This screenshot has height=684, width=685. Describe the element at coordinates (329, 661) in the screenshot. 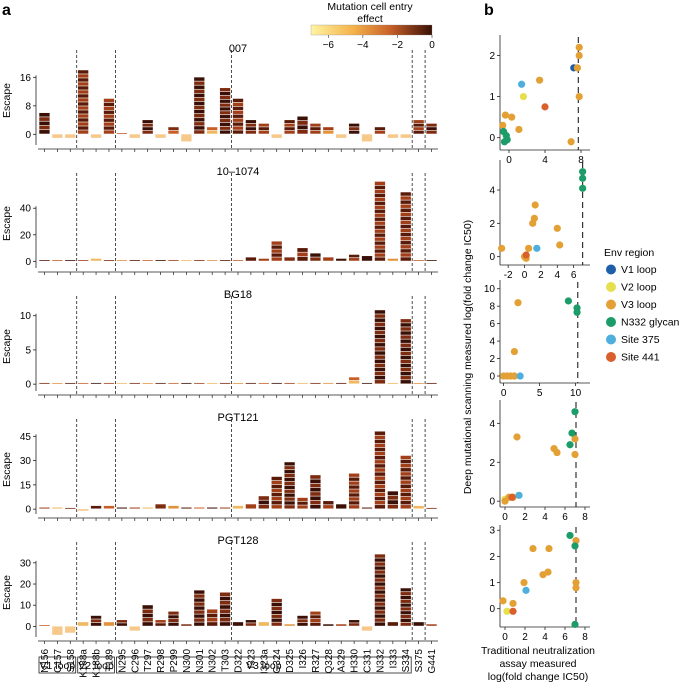

I see `site-label: Q328` at that location.